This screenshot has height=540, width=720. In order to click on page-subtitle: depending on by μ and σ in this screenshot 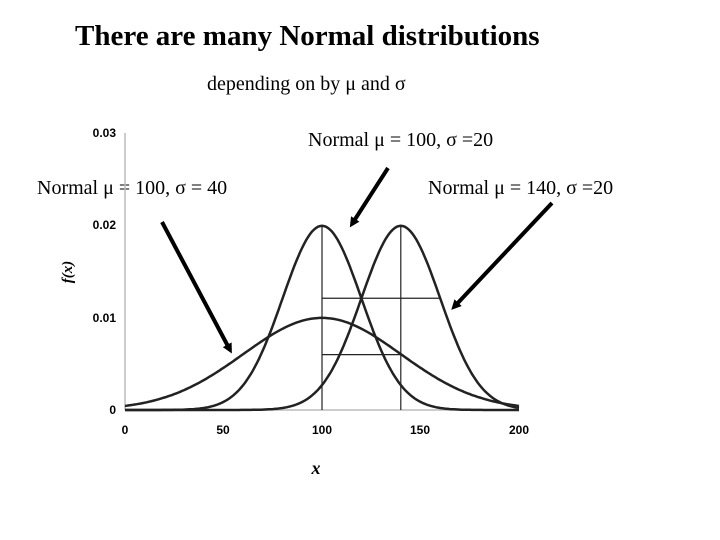, I will do `click(306, 84)`.